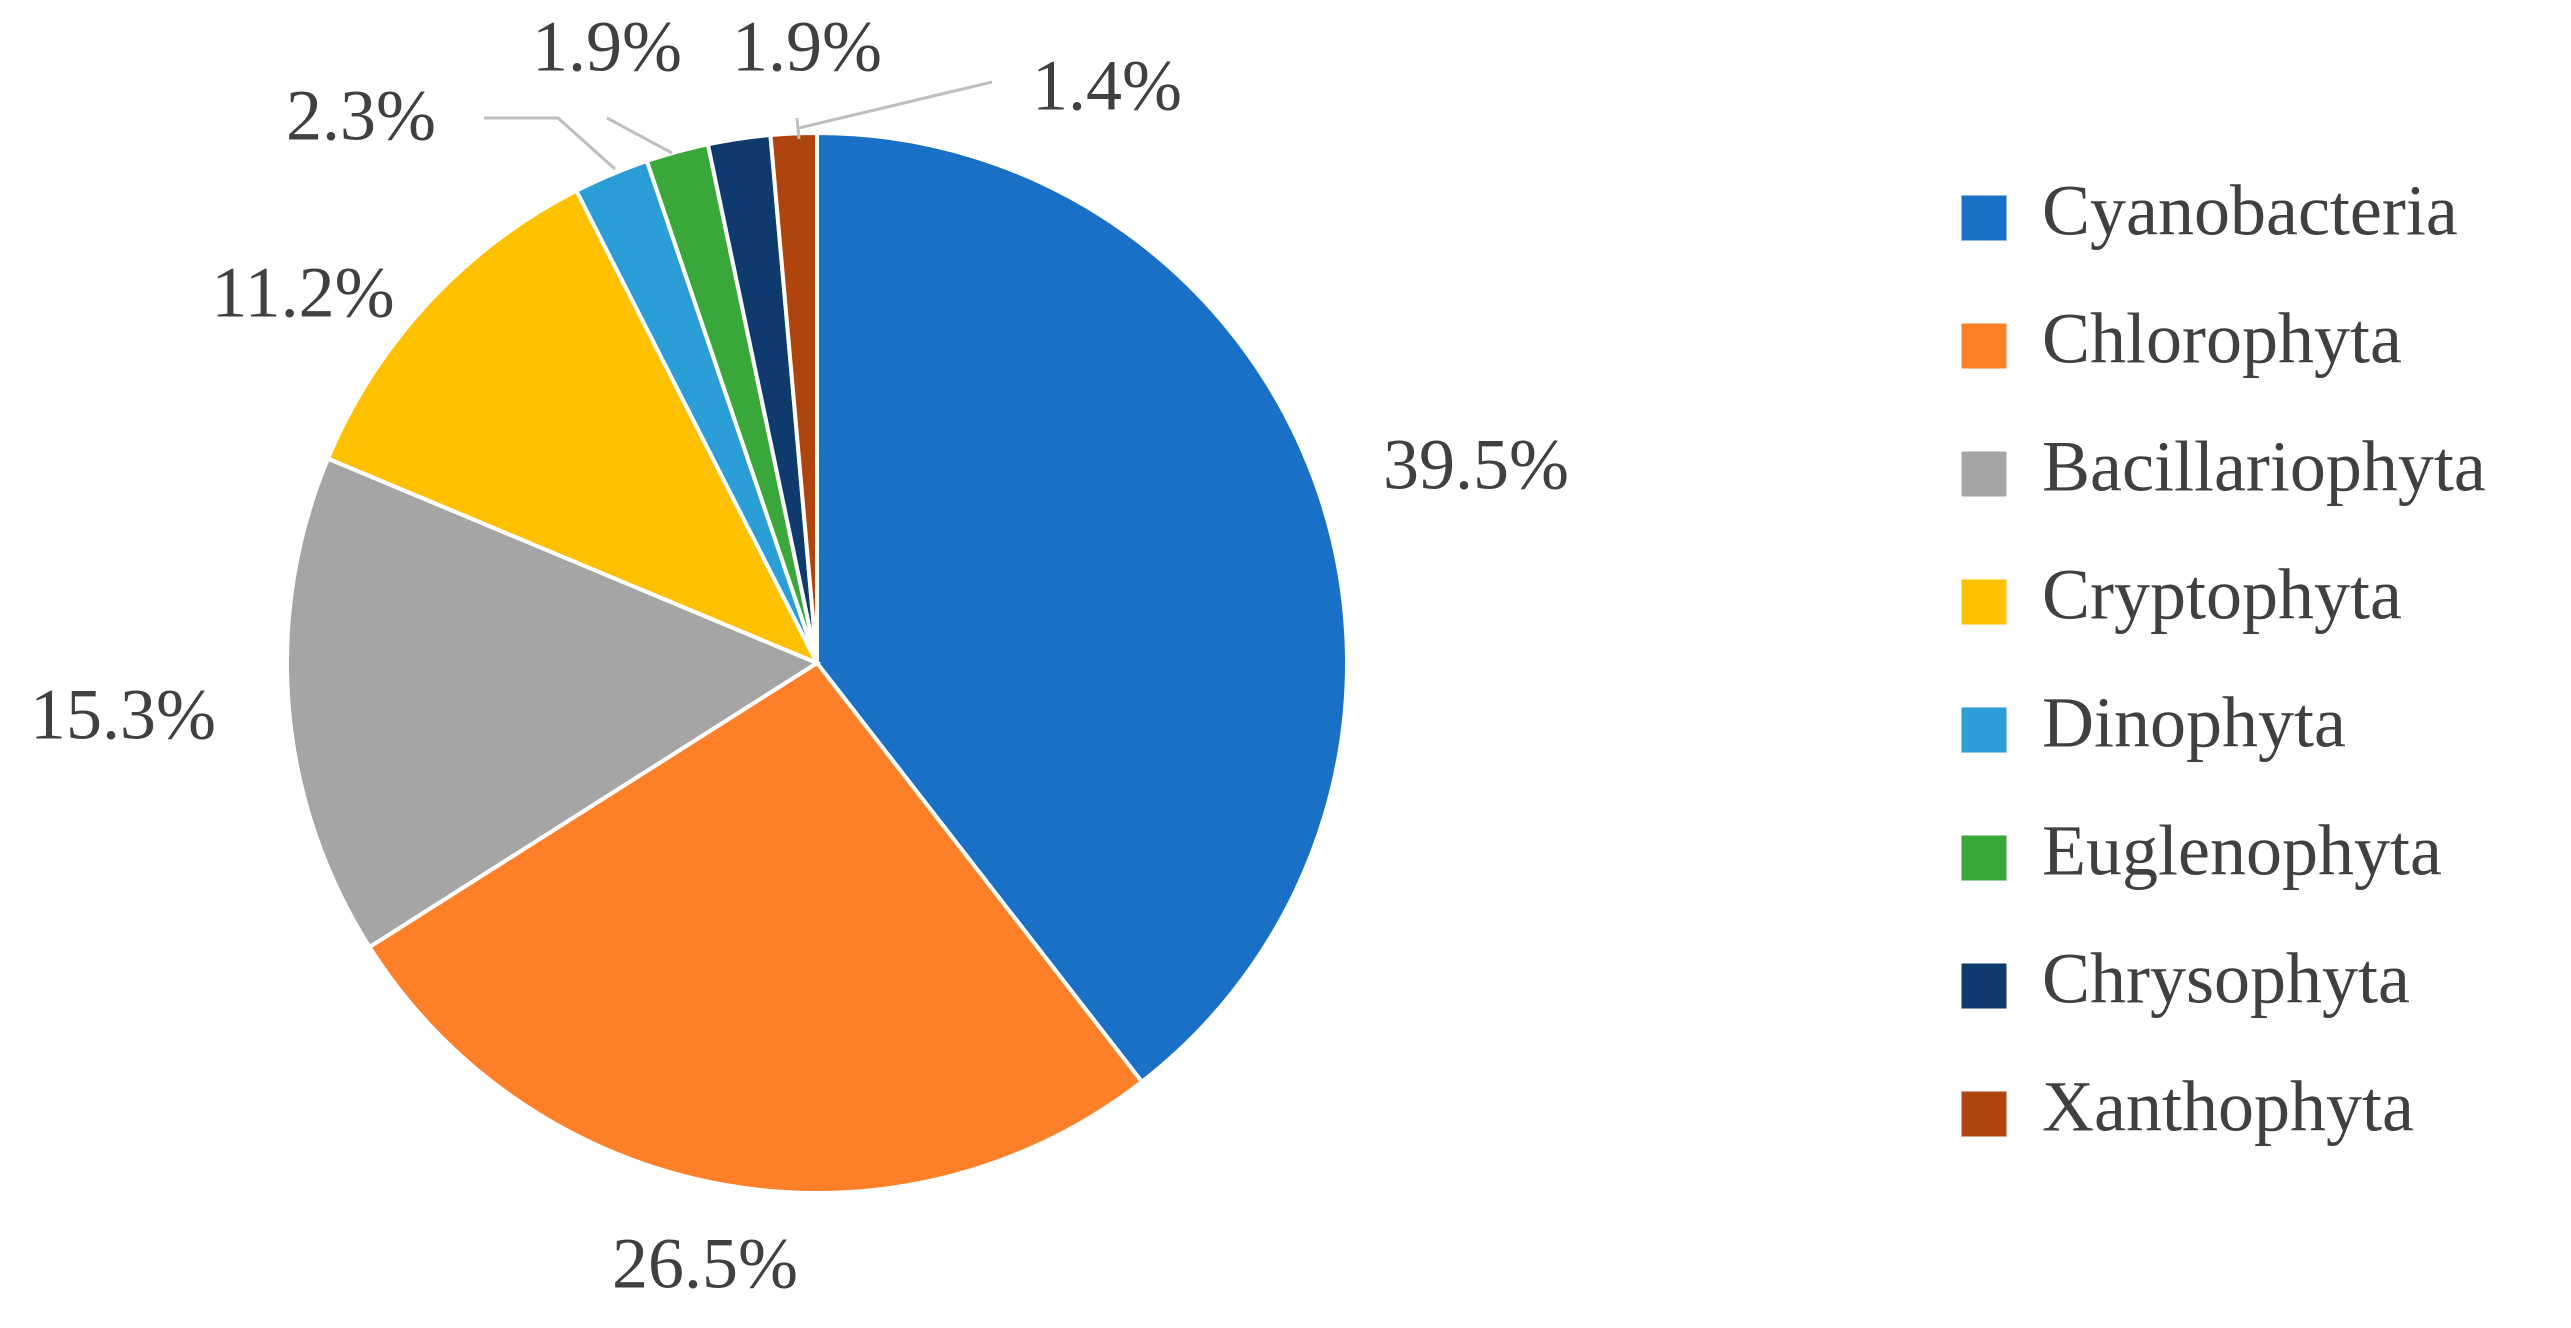 The height and width of the screenshot is (1328, 2571). Describe the element at coordinates (361, 116) in the screenshot. I see `data-label: 2.3%` at that location.